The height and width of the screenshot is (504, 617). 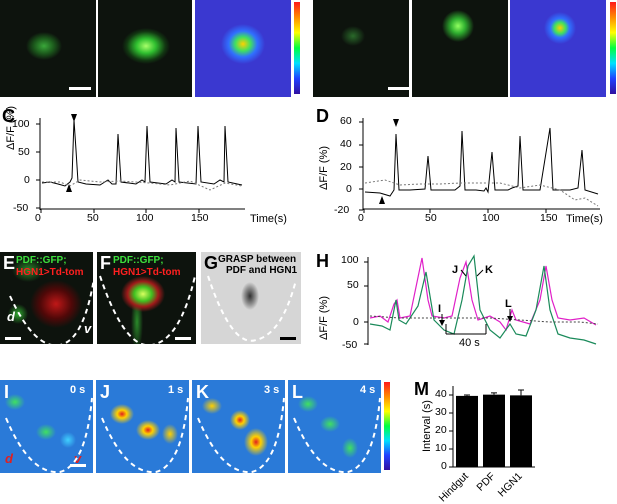 What do you see at coordinates (257, 259) in the screenshot?
I see `label-grasp-line1: GRASP between` at bounding box center [257, 259].